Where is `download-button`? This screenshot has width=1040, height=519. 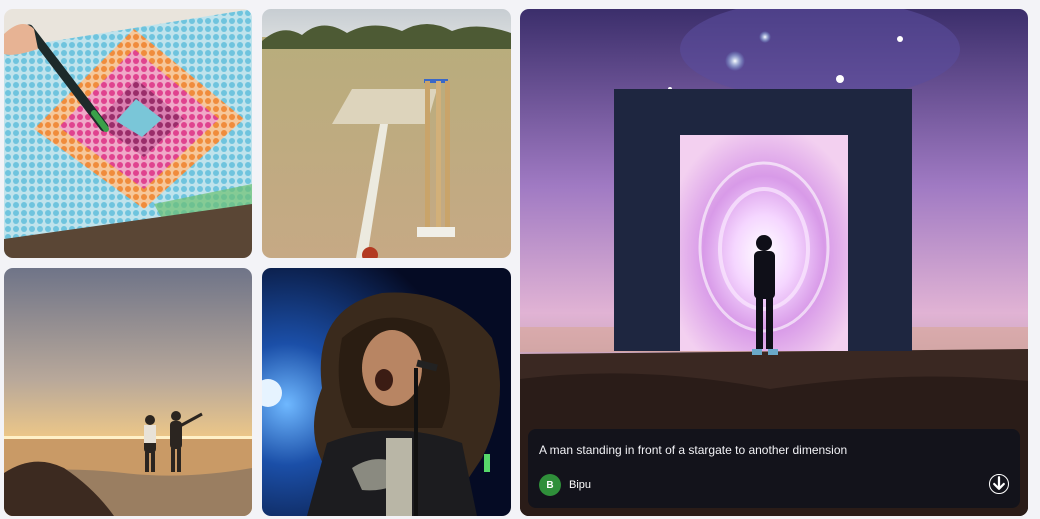
download-button is located at coordinates (999, 484).